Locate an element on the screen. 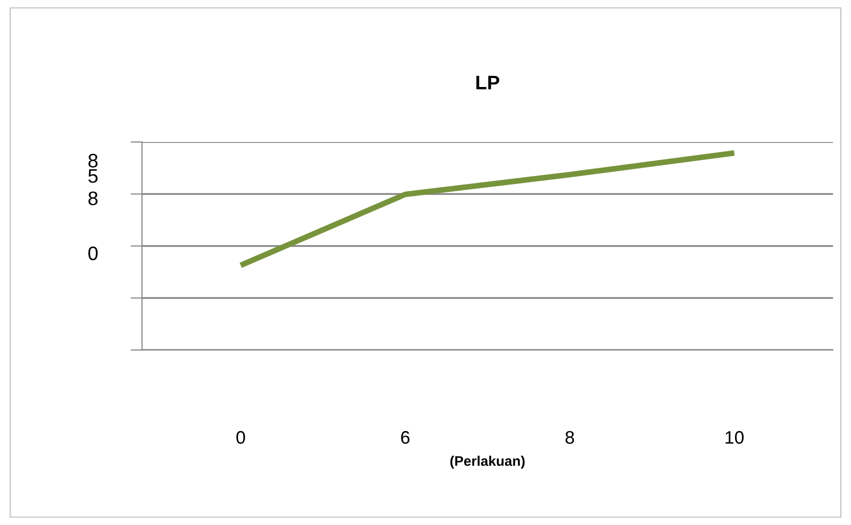 Image resolution: width=851 pixels, height=525 pixels. text: 8 is located at coordinates (93, 198).